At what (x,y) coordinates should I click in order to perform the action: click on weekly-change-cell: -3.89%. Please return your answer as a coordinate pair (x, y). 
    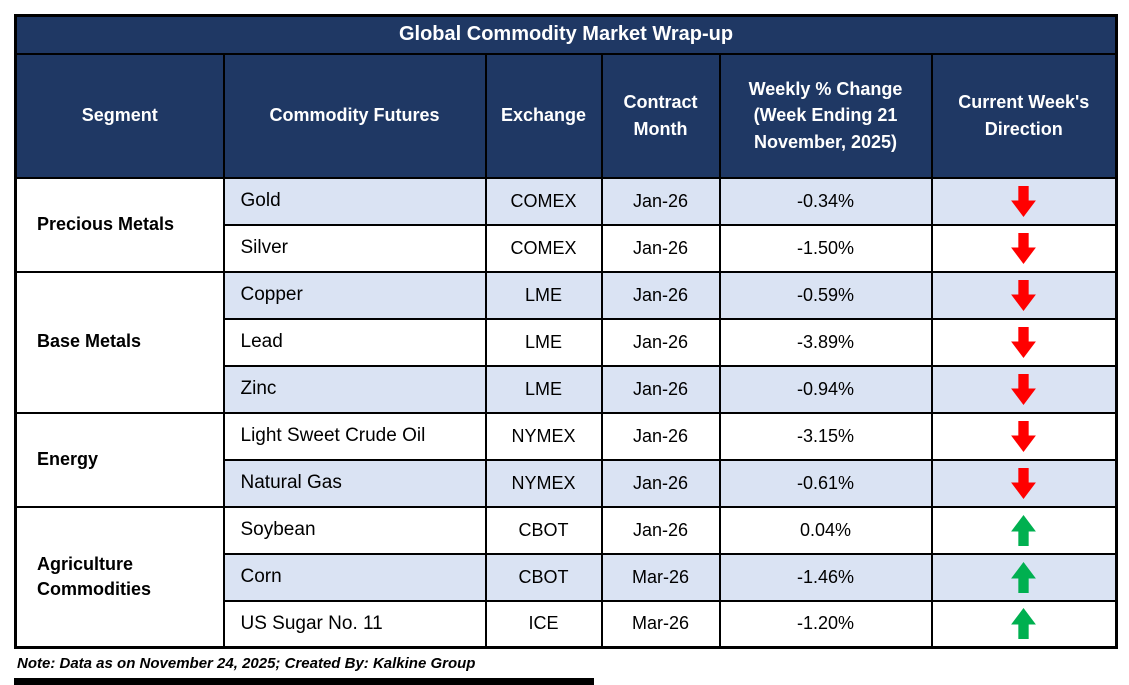
    Looking at the image, I should click on (825, 342).